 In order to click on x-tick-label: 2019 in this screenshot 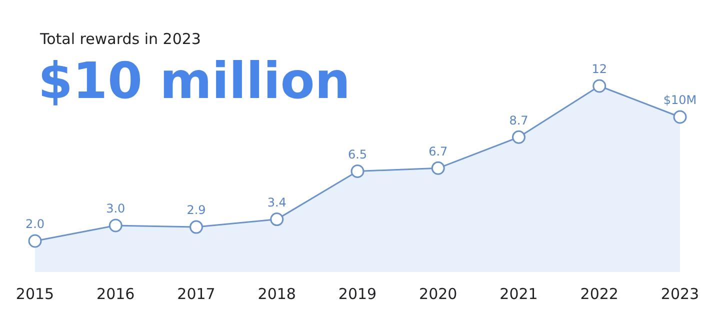, I will do `click(357, 293)`.